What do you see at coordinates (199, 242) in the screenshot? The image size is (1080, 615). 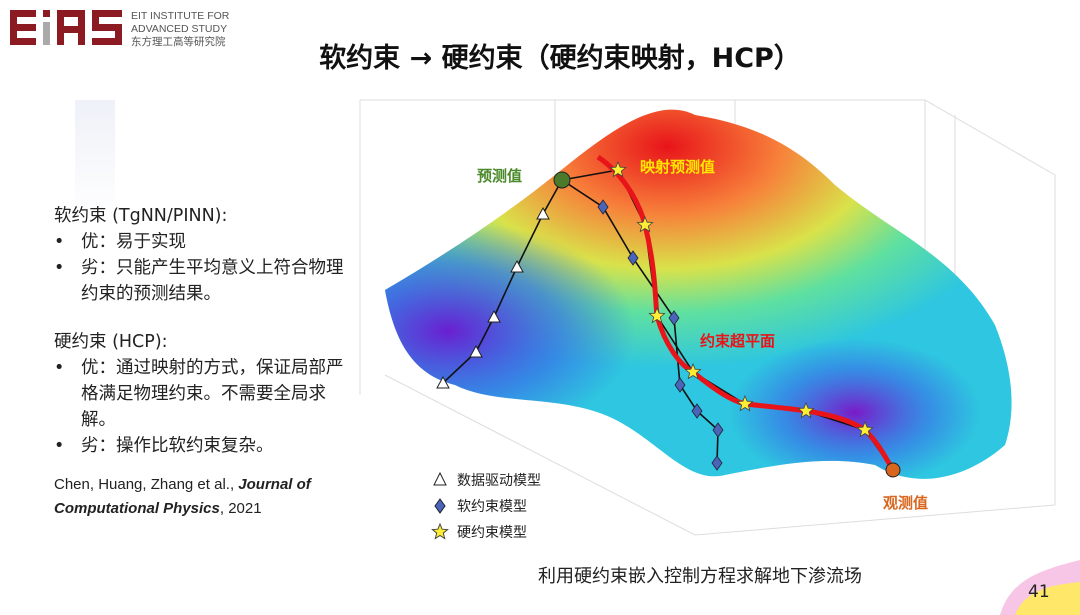 I see `soft-bullet: • 优：易于实现` at bounding box center [199, 242].